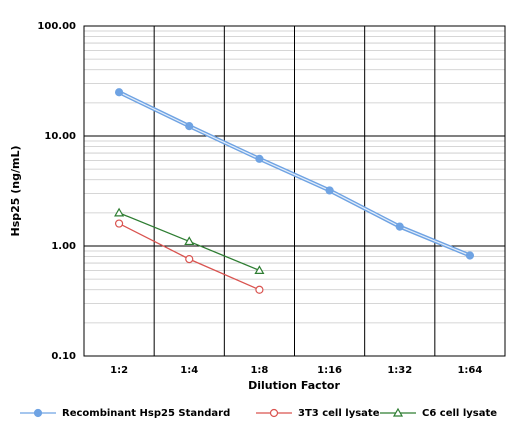 The height and width of the screenshot is (427, 506). I want to click on x-tick-label: 1:16, so click(329, 370).